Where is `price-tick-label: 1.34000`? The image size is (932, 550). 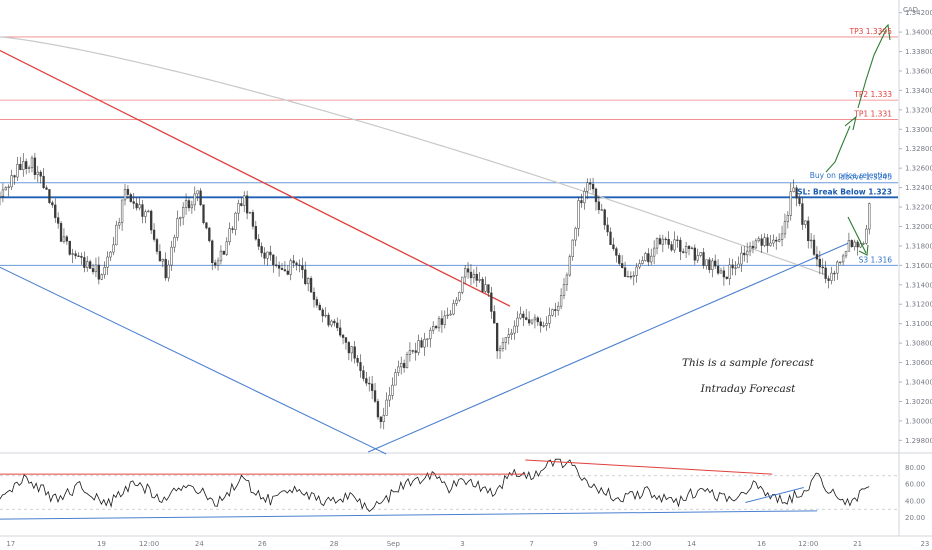 price-tick-label: 1.34000 is located at coordinates (918, 33).